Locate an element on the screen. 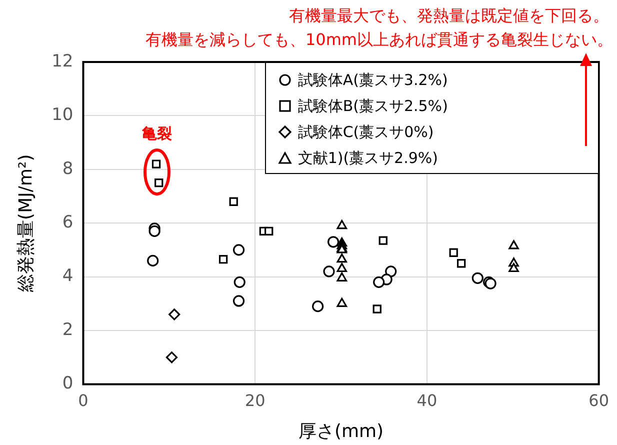 Image resolution: width=617 pixels, height=445 pixels. x-tick-label: 40 is located at coordinates (427, 400).